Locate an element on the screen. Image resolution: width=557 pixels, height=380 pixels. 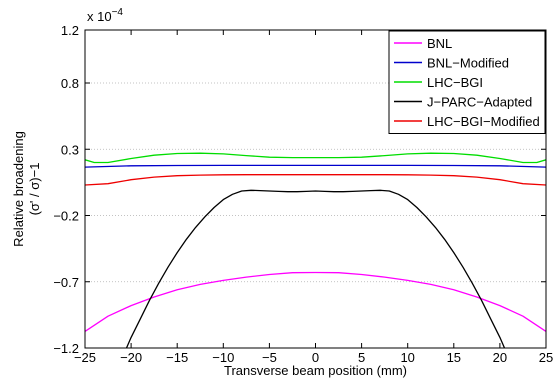
x-axis-label: Transverse beam position (mm) is located at coordinates (315, 370).